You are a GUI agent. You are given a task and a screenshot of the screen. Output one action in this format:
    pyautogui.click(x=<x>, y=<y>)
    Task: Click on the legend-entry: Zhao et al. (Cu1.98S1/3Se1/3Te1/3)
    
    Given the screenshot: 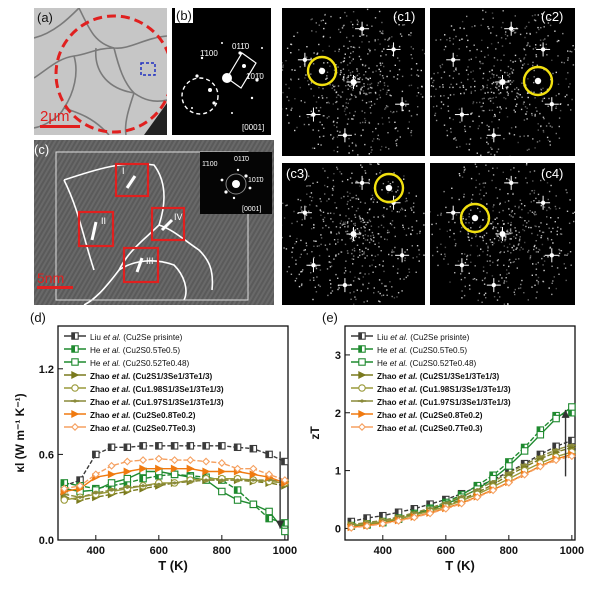 What is the action you would take?
    pyautogui.click(x=431, y=389)
    